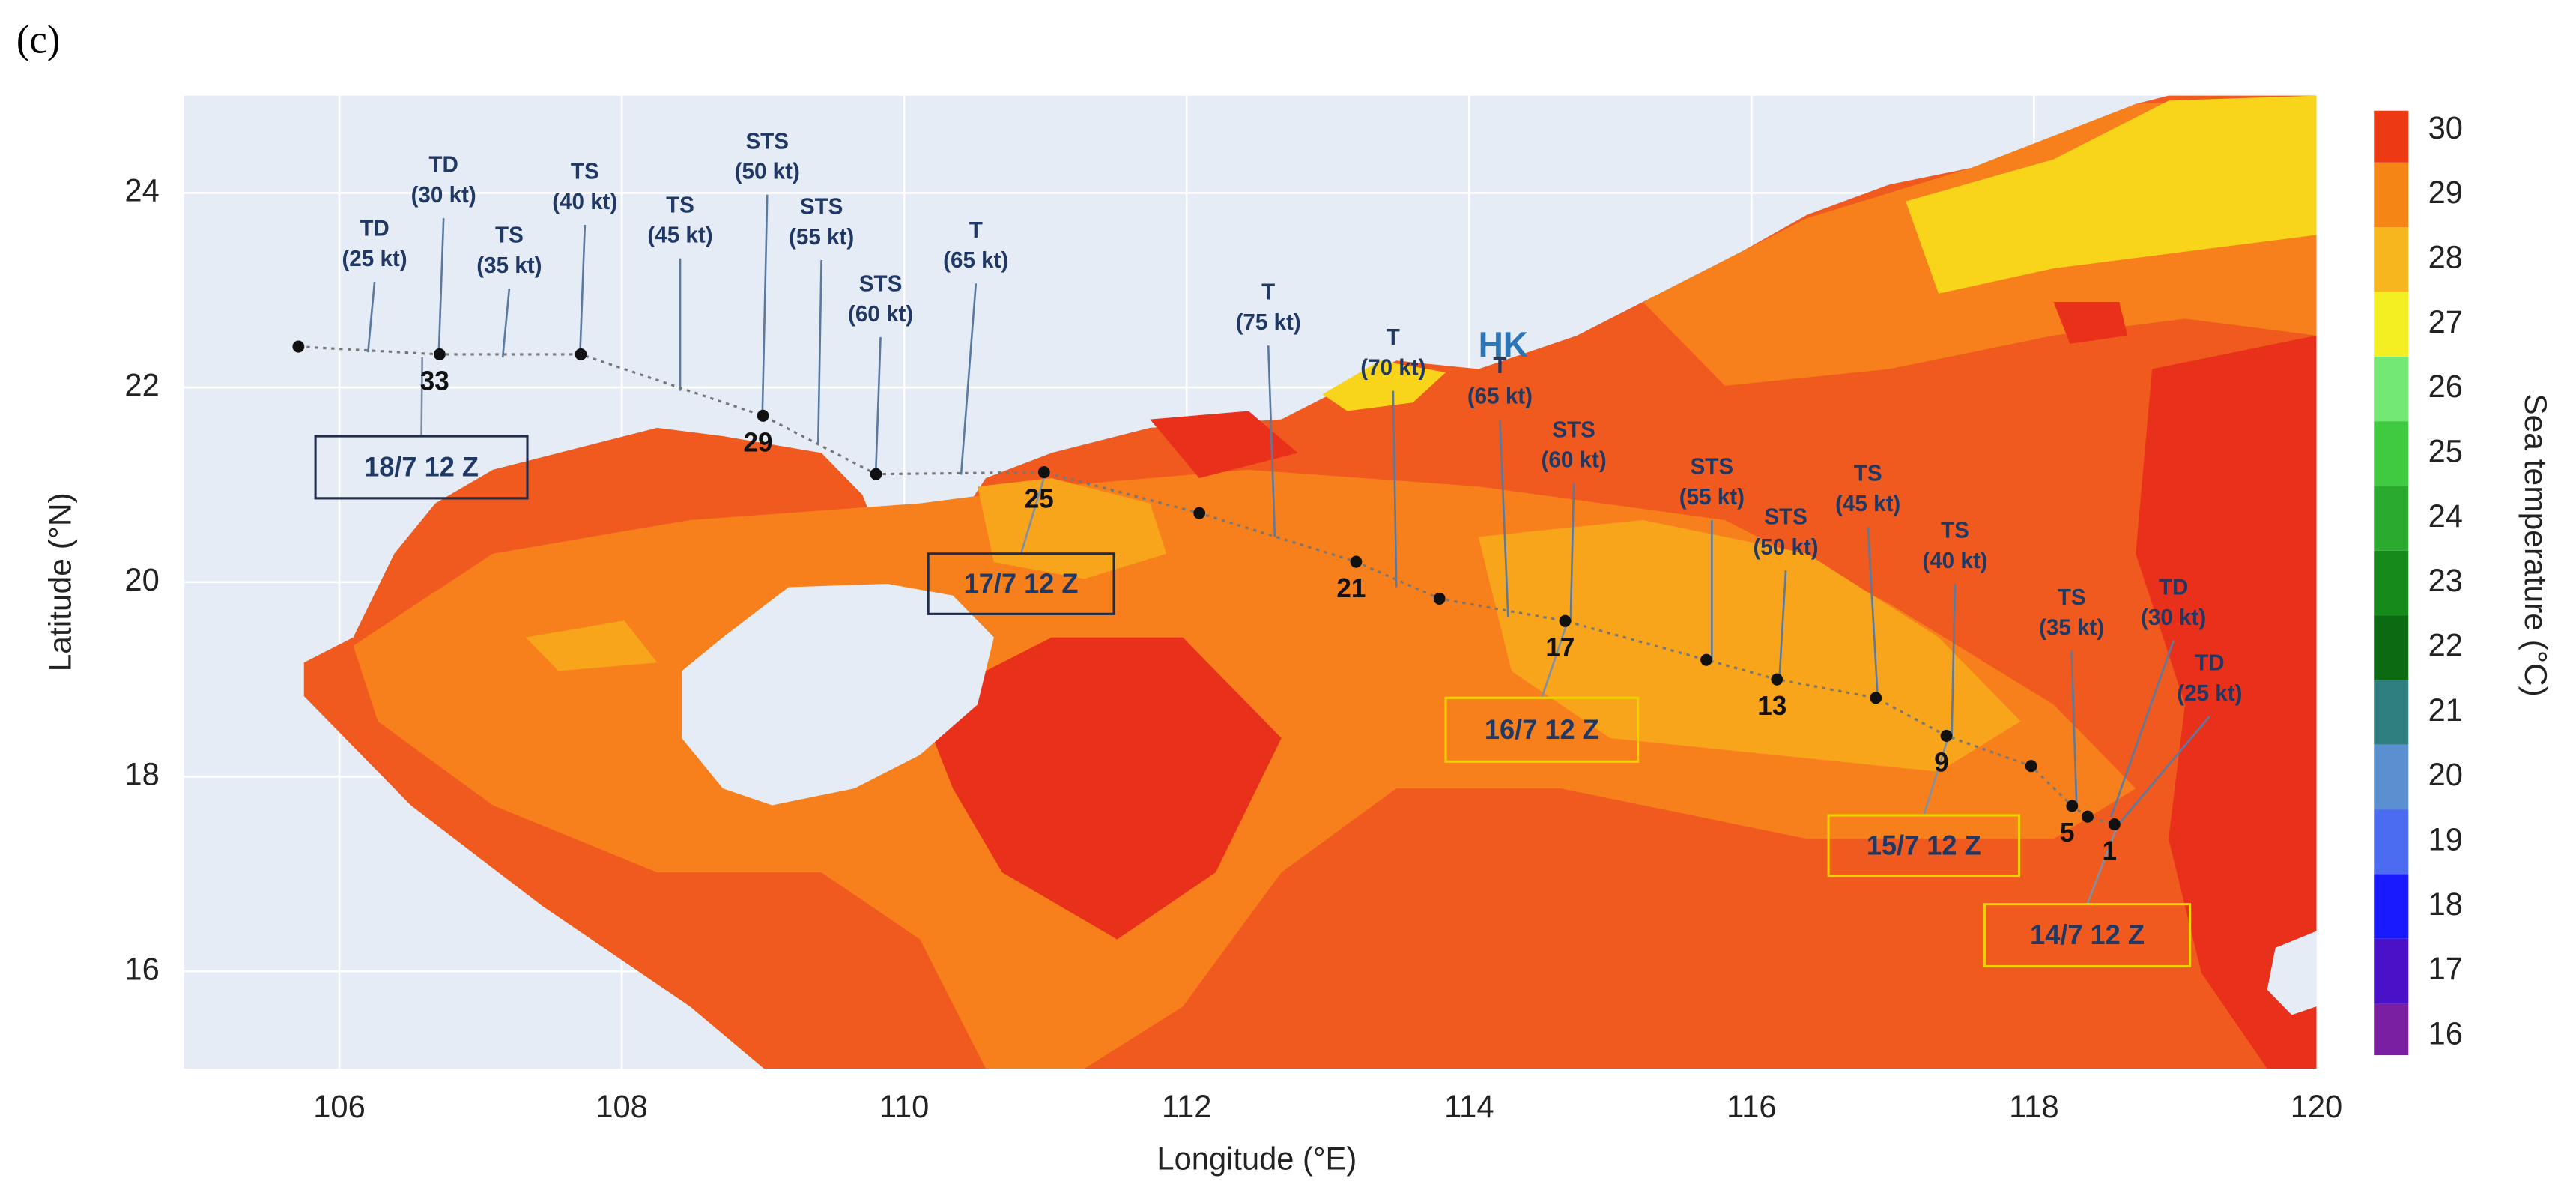 The width and height of the screenshot is (2576, 1181). I want to click on track-point-label: 29, so click(758, 442).